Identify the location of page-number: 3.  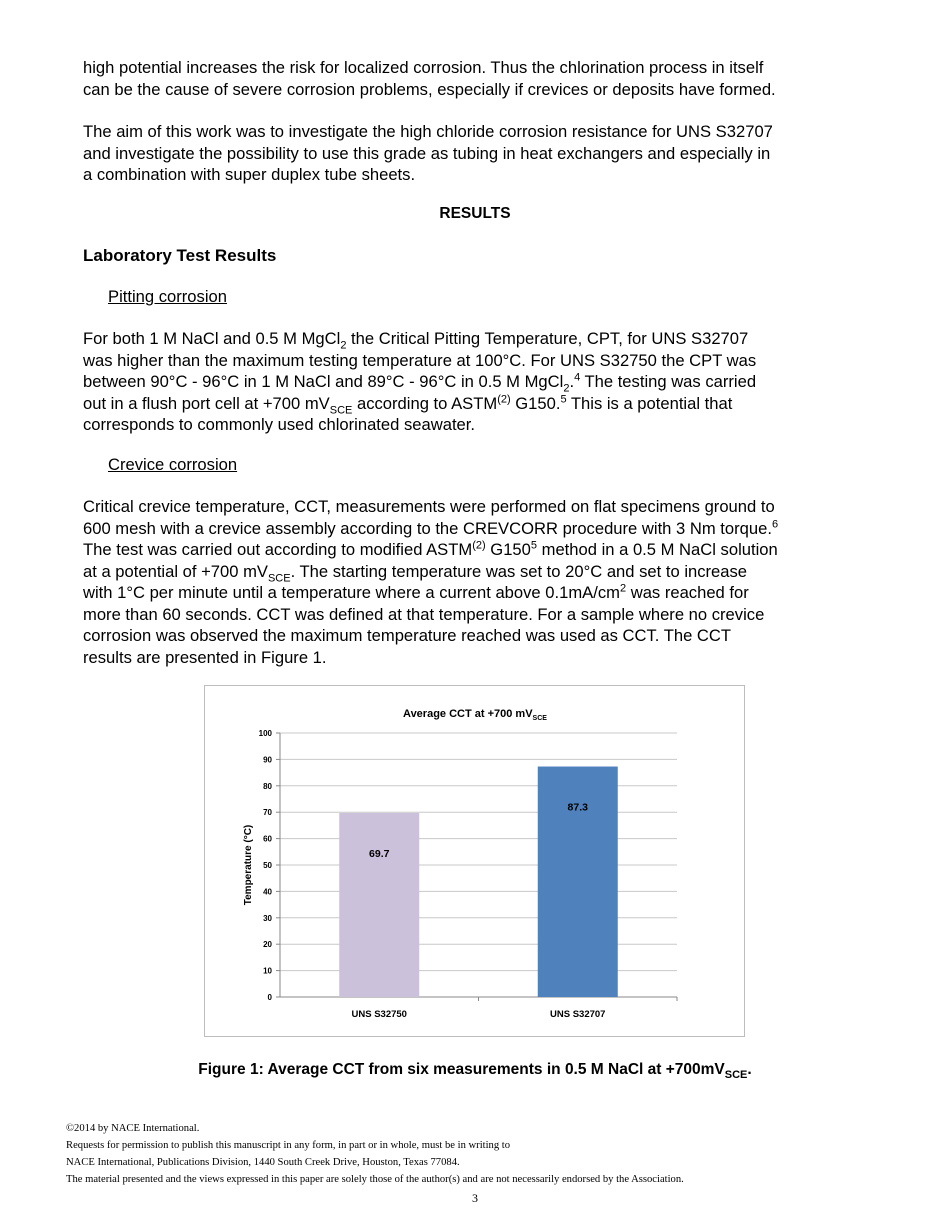
(475, 1198).